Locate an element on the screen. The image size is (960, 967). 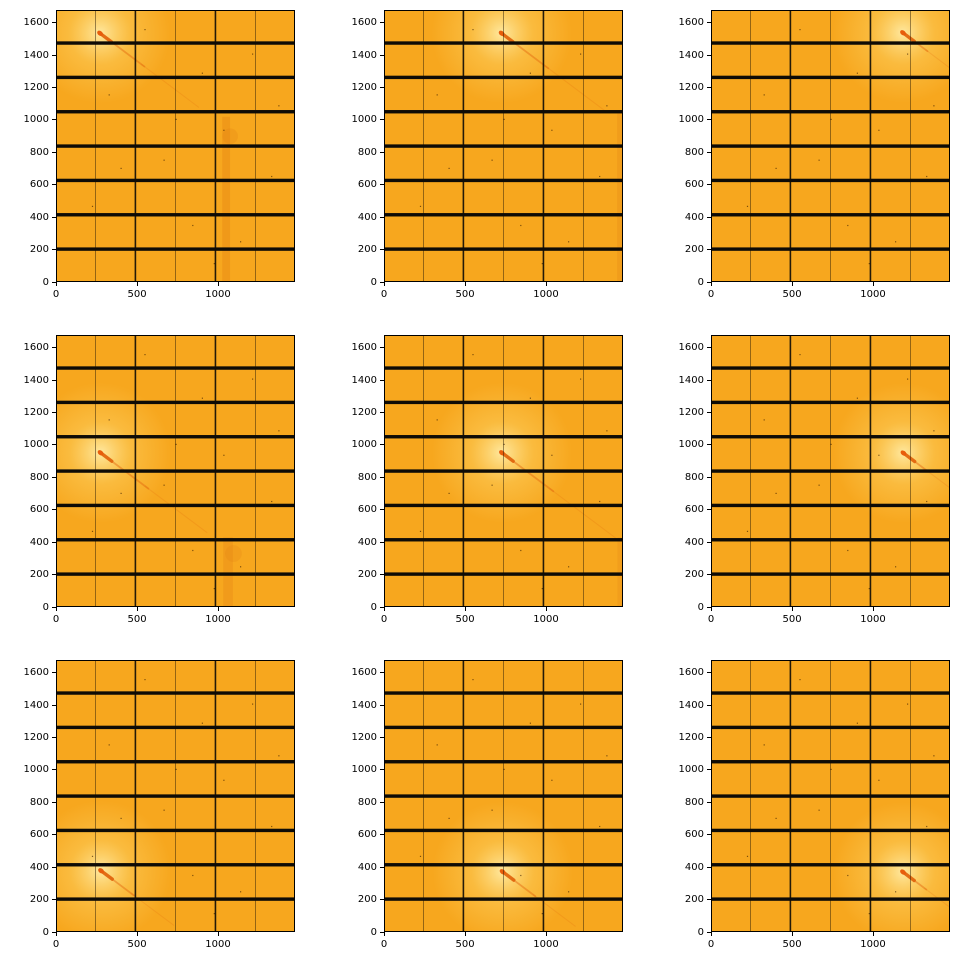
y-tick-label: 1000 is located at coordinates (36, 445).